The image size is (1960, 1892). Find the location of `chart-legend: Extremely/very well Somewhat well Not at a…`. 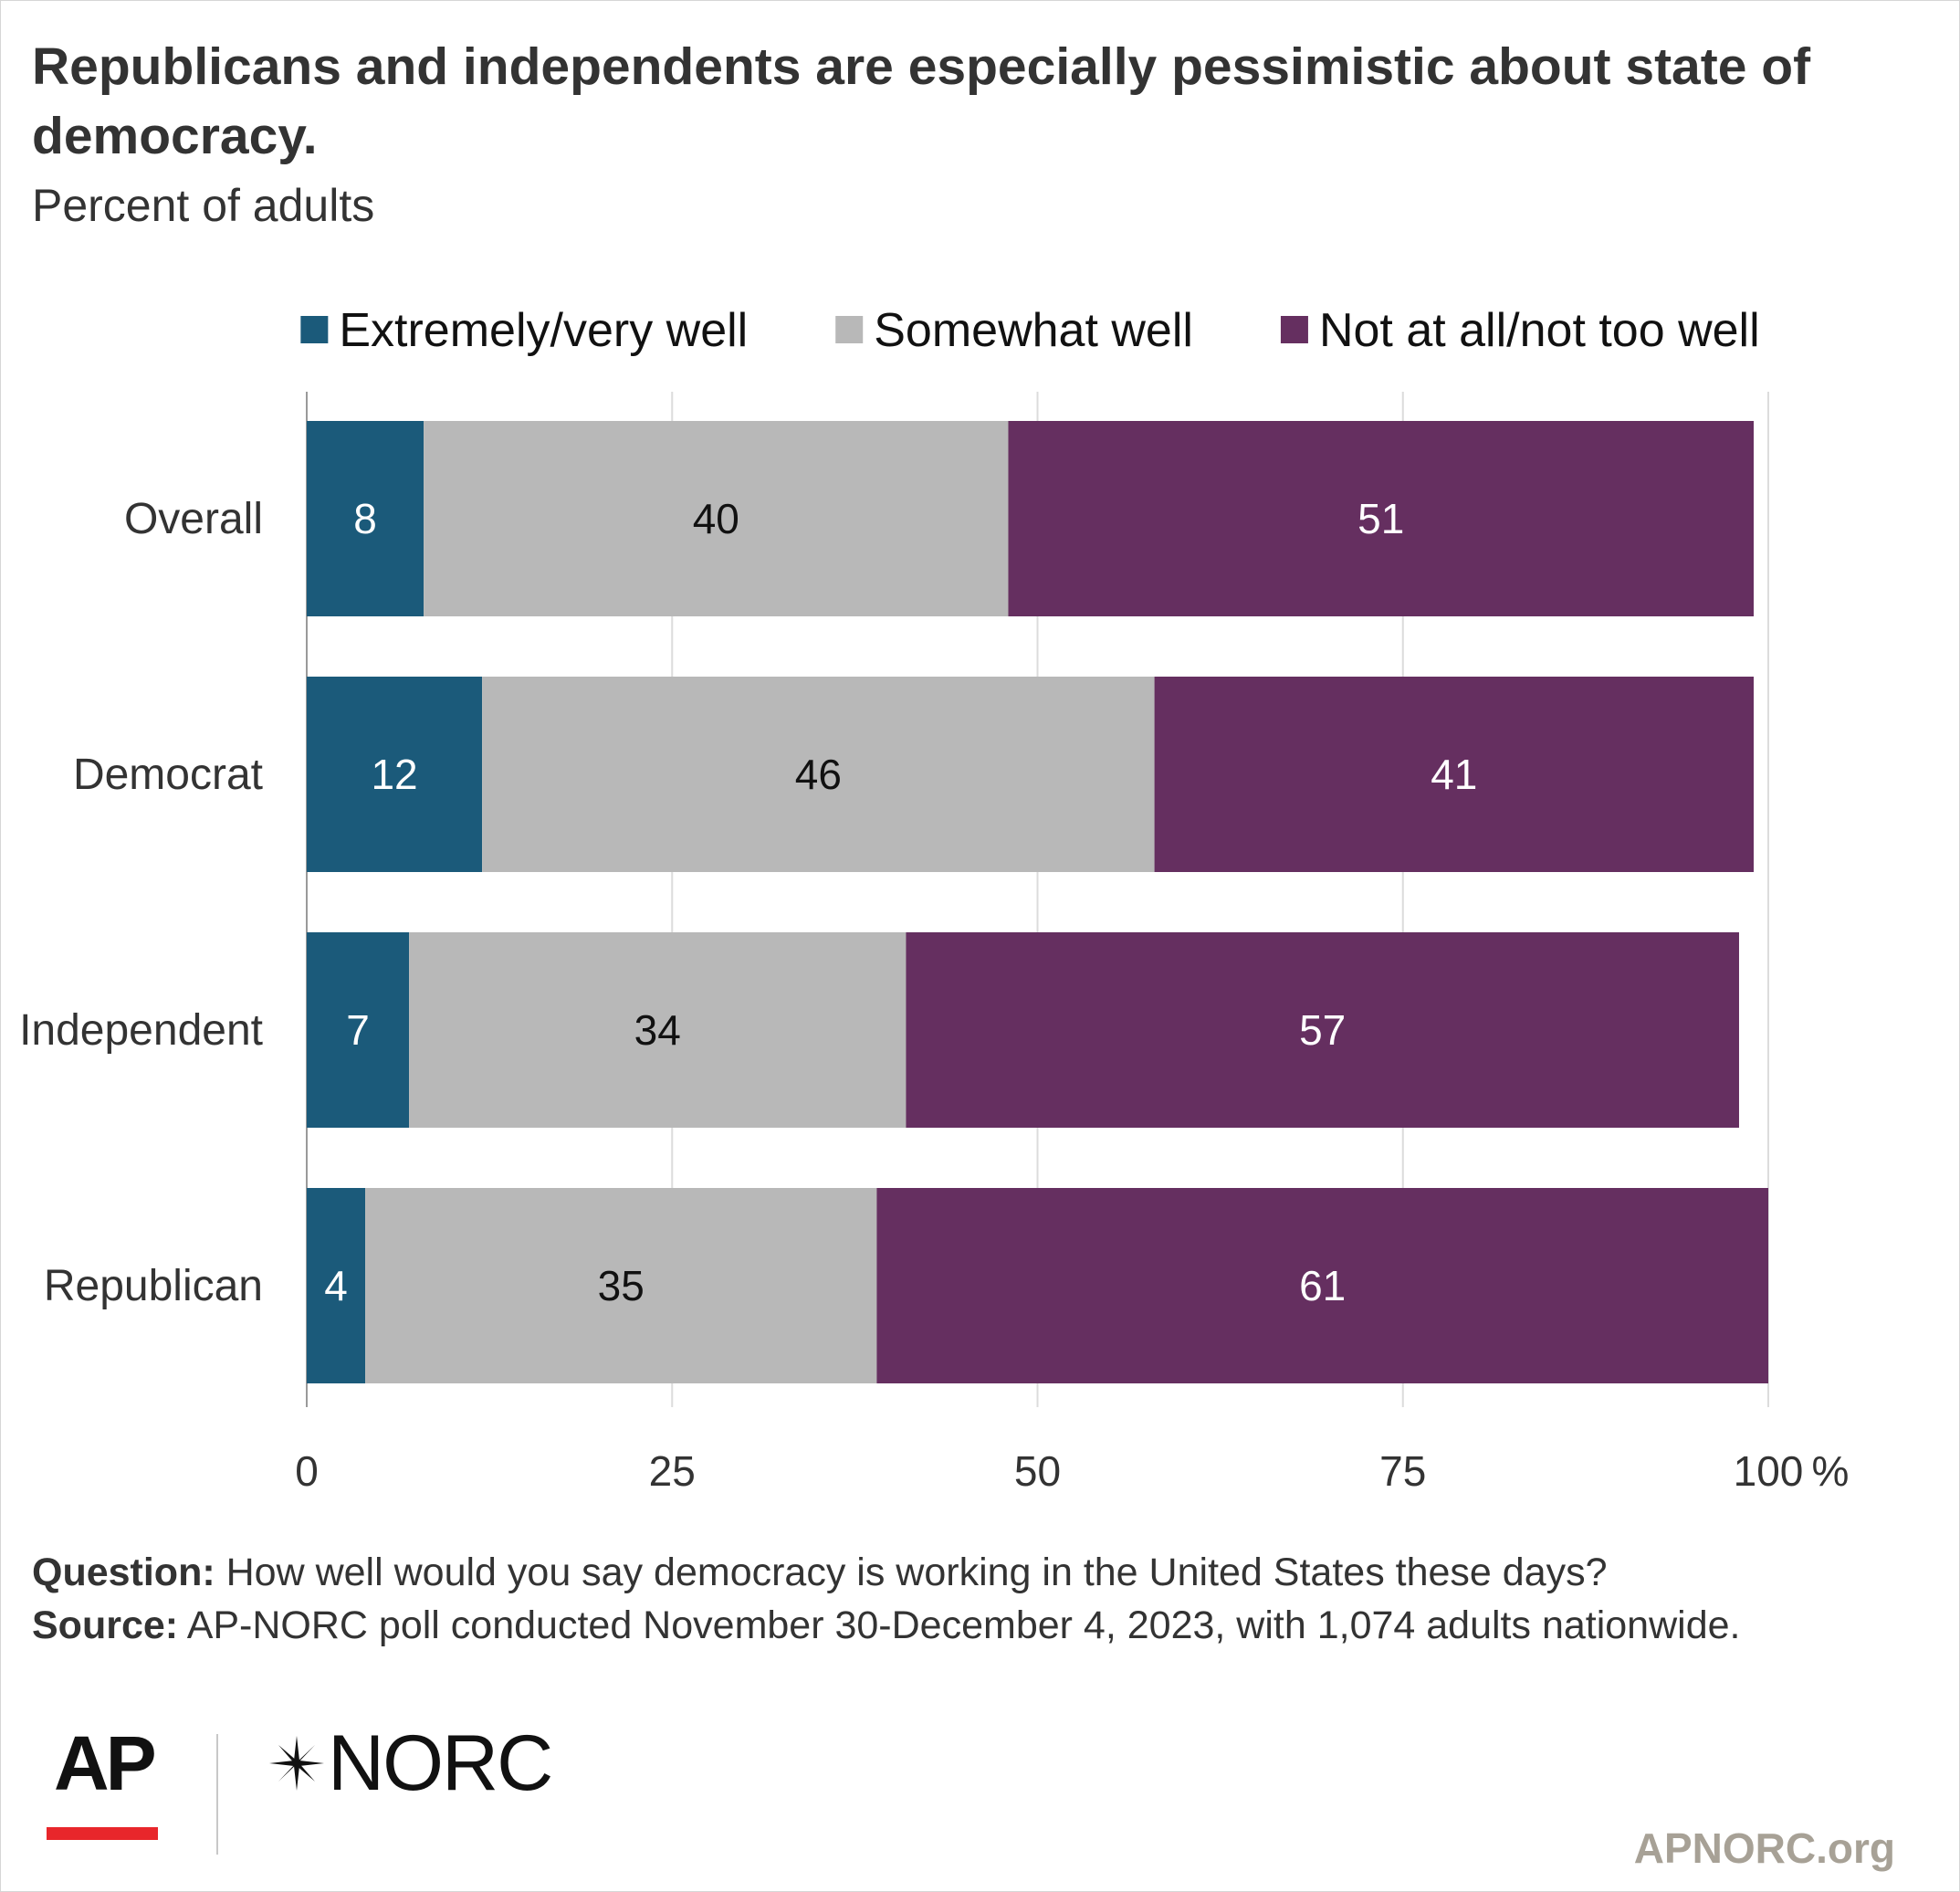

chart-legend: Extremely/very well Somewhat well Not at a… is located at coordinates (1030, 330).